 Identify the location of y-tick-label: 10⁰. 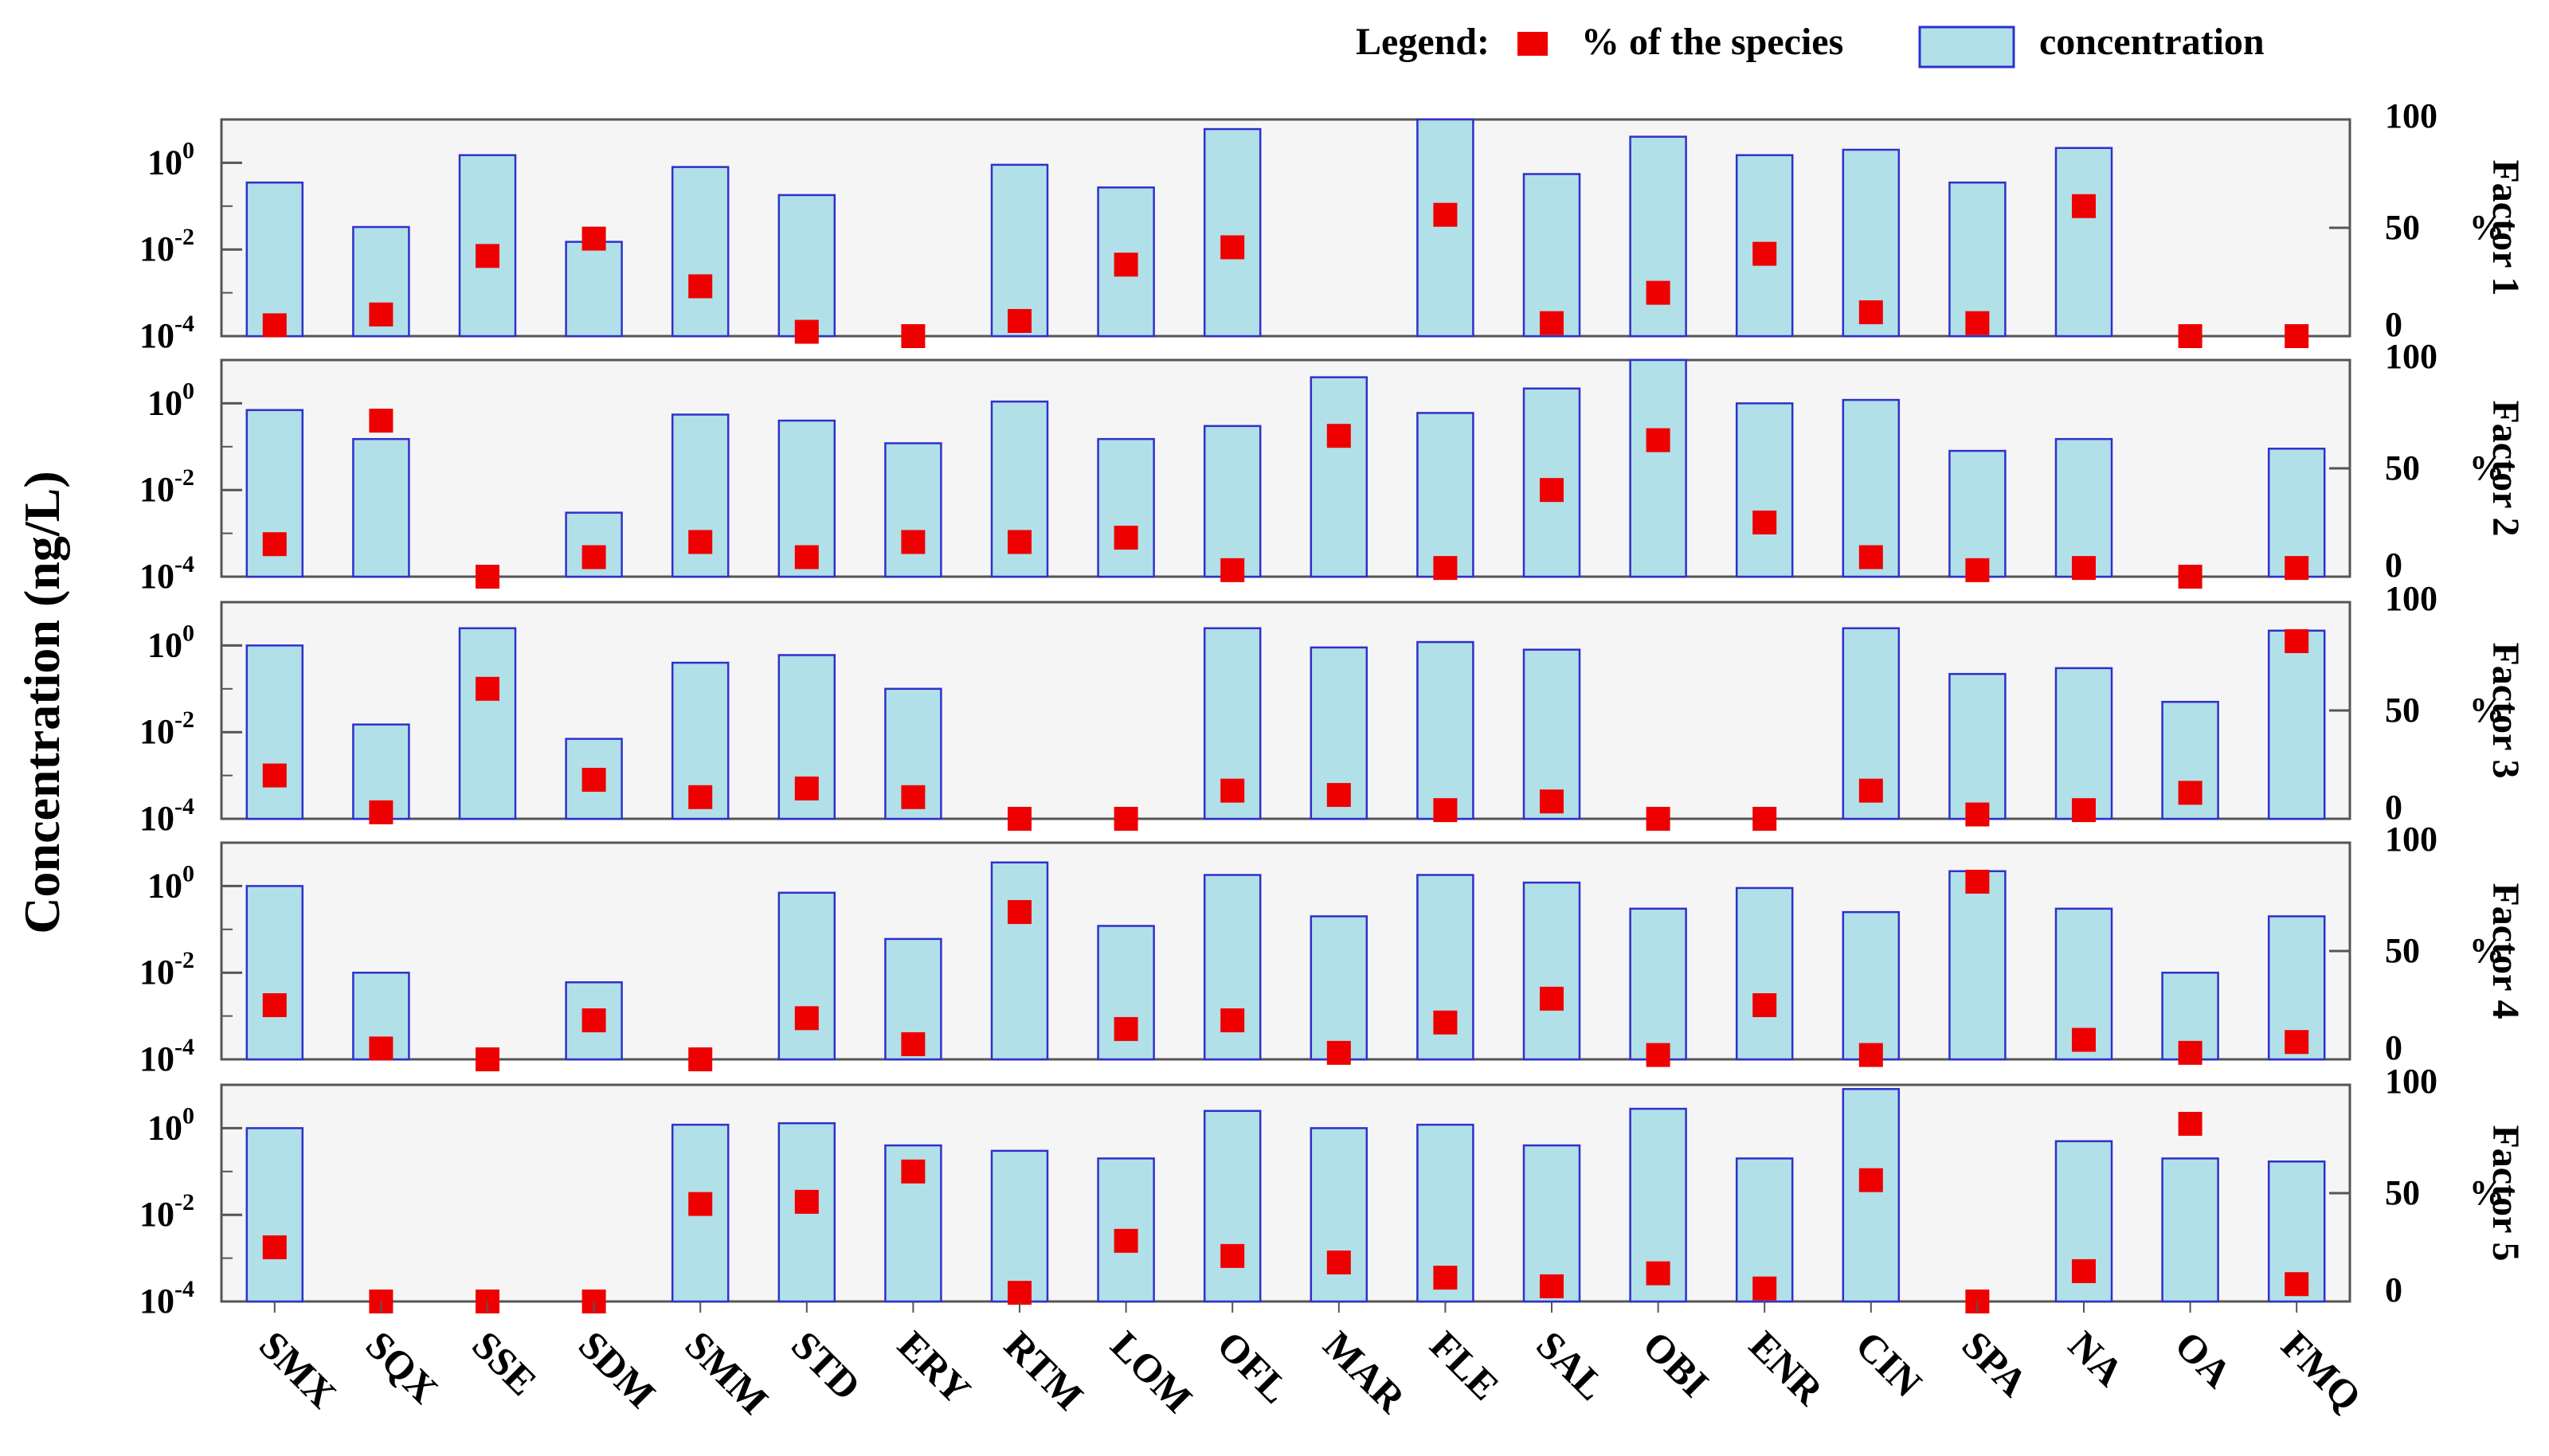
(170, 1124).